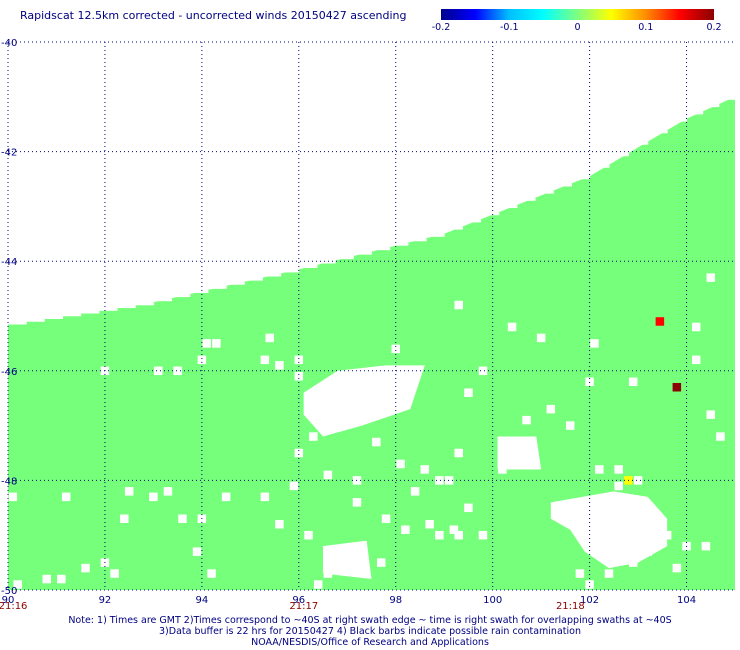  Describe the element at coordinates (441, 27) in the screenshot. I see `colorbar-tick-label: -0.2` at that location.